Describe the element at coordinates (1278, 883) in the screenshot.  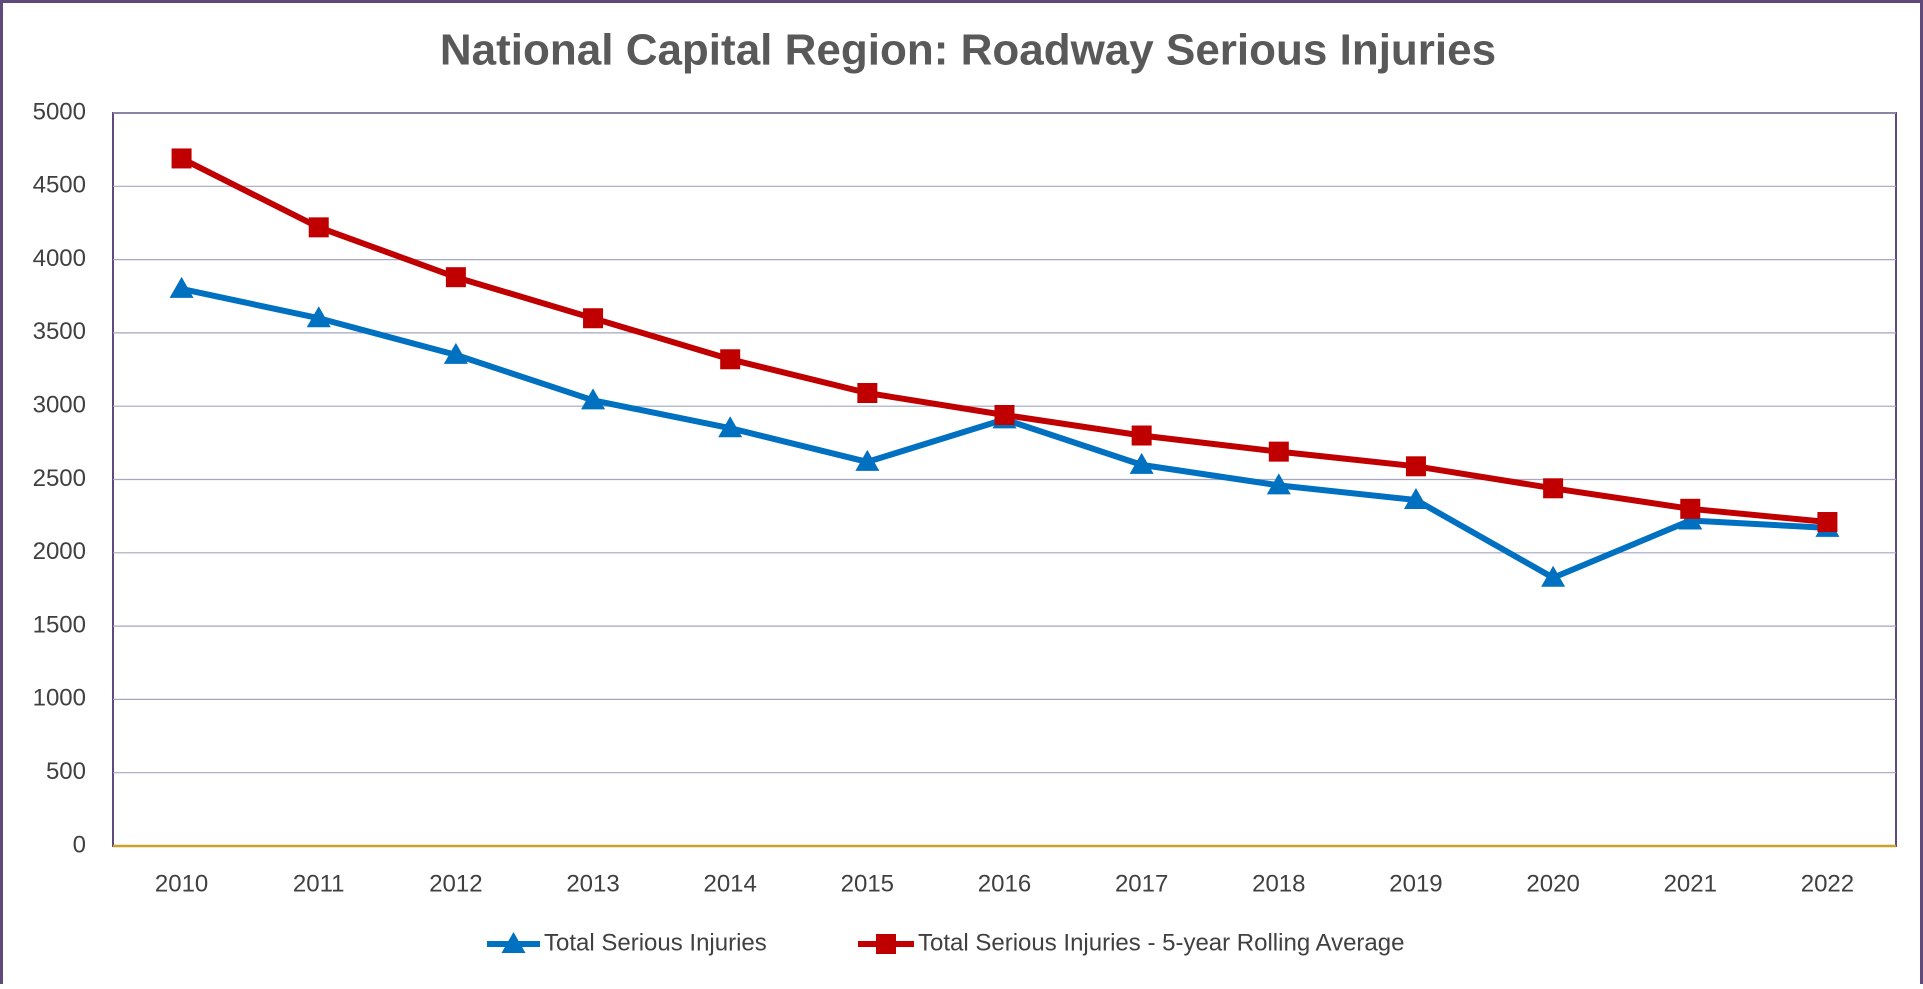
I see `x-tick-label: 2018` at that location.